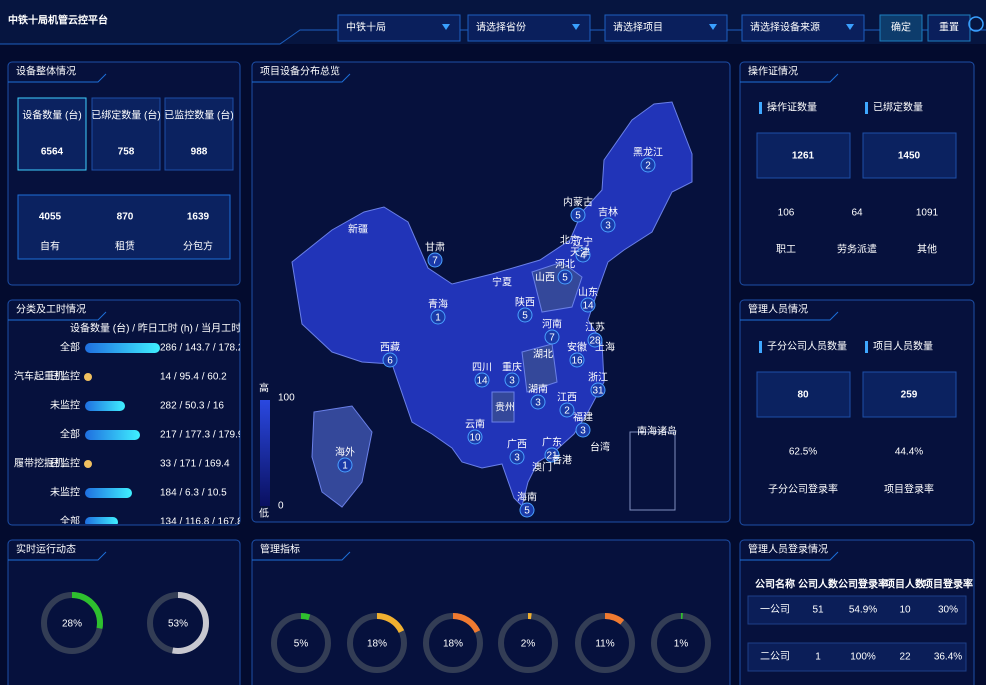 The image size is (986, 685). What do you see at coordinates (598, 378) in the screenshot?
I see `province-name: 浙江` at bounding box center [598, 378].